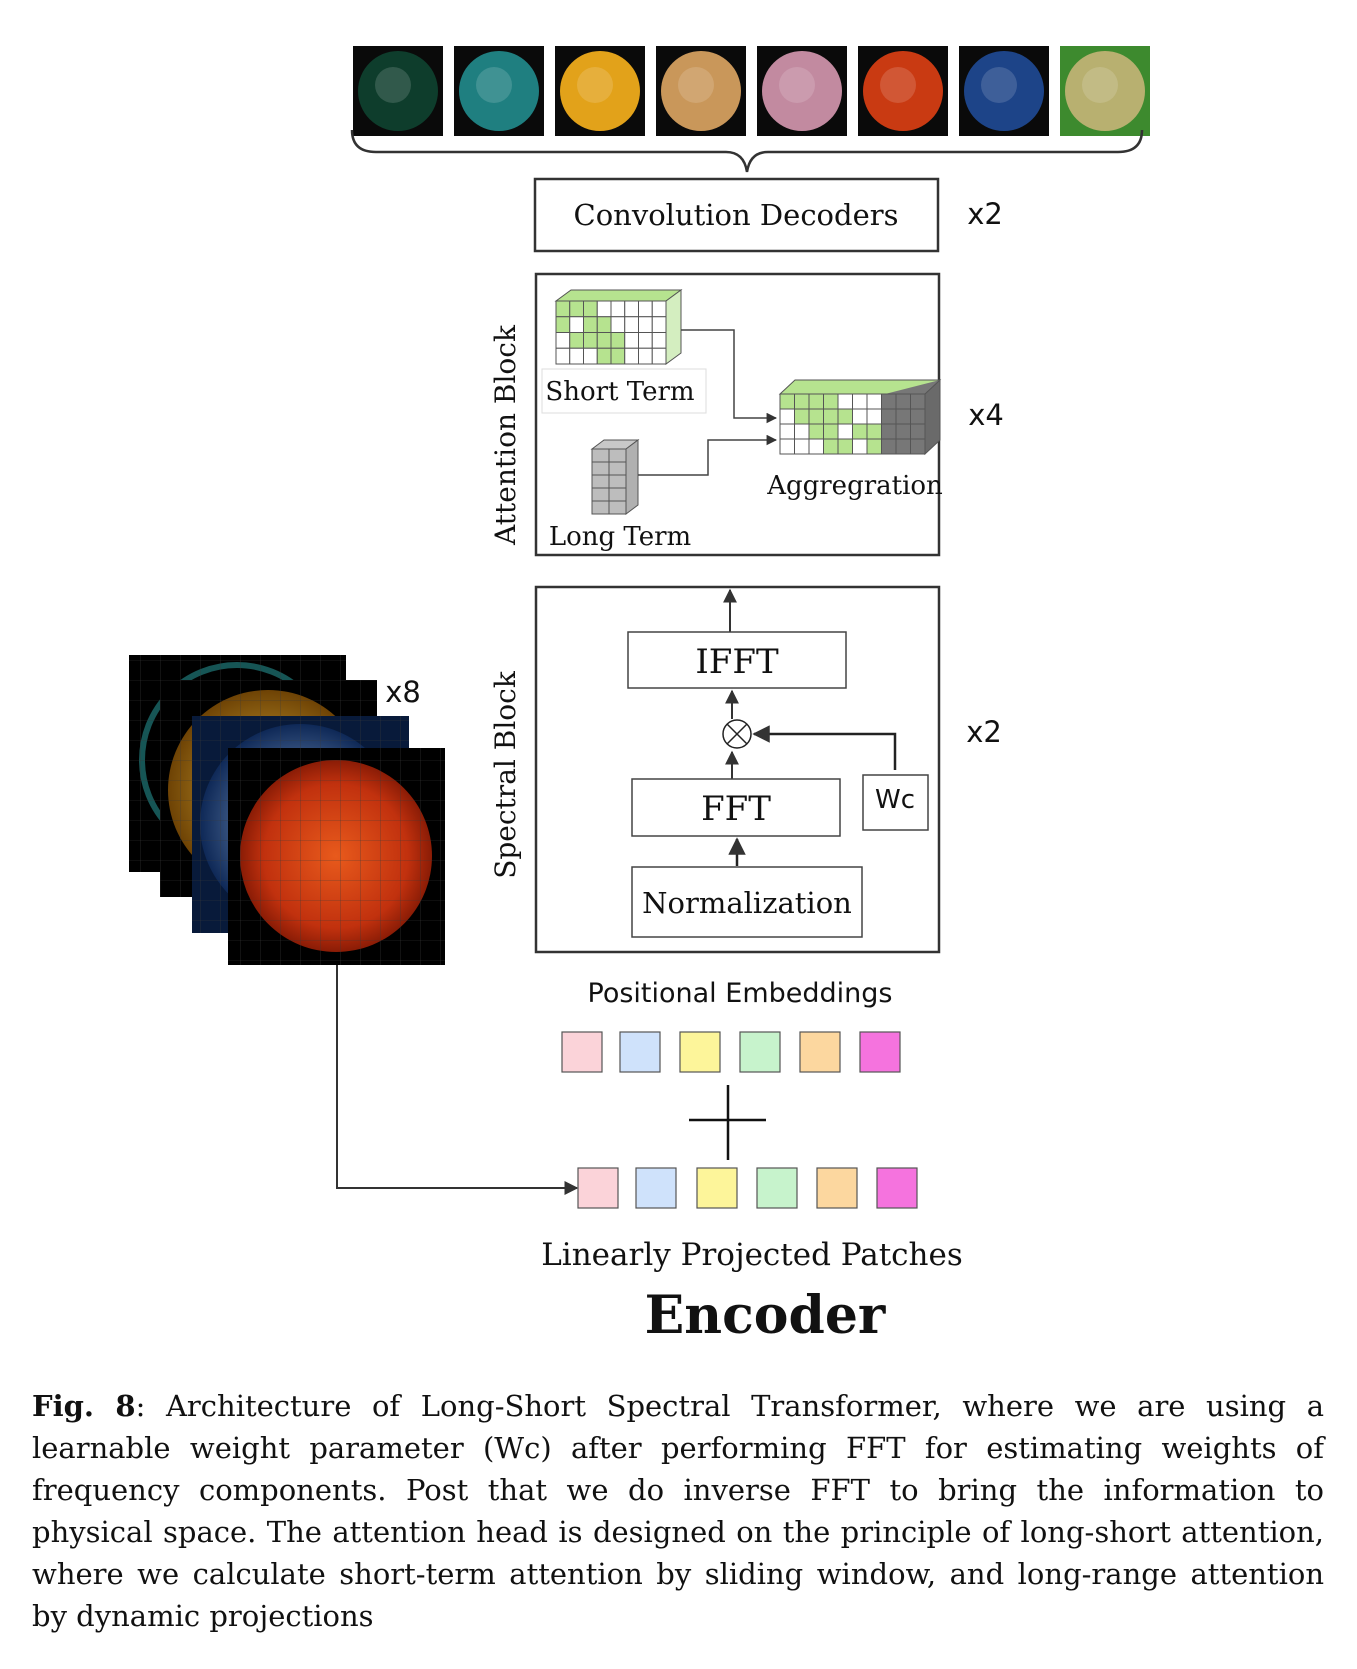  I want to click on image-to-patches-connector, so click(457, 1080).